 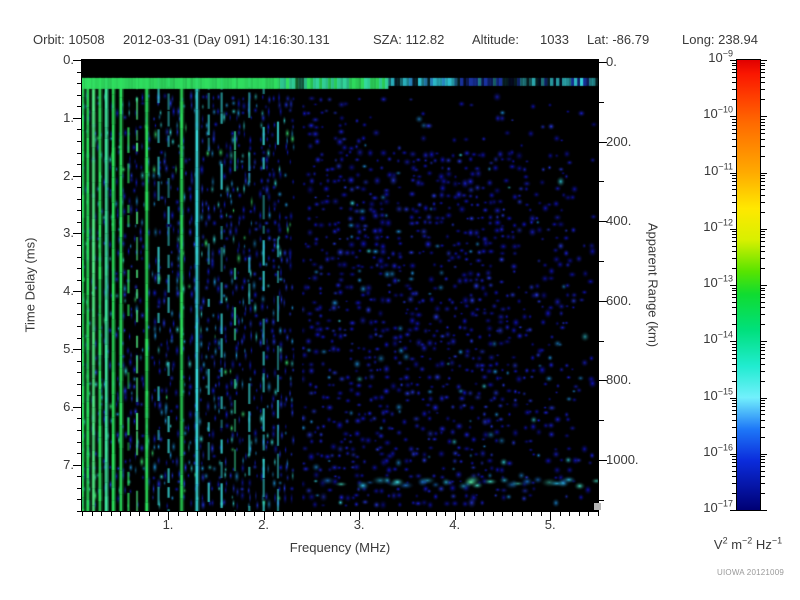 I want to click on x-tick-label: 3., so click(x=359, y=524).